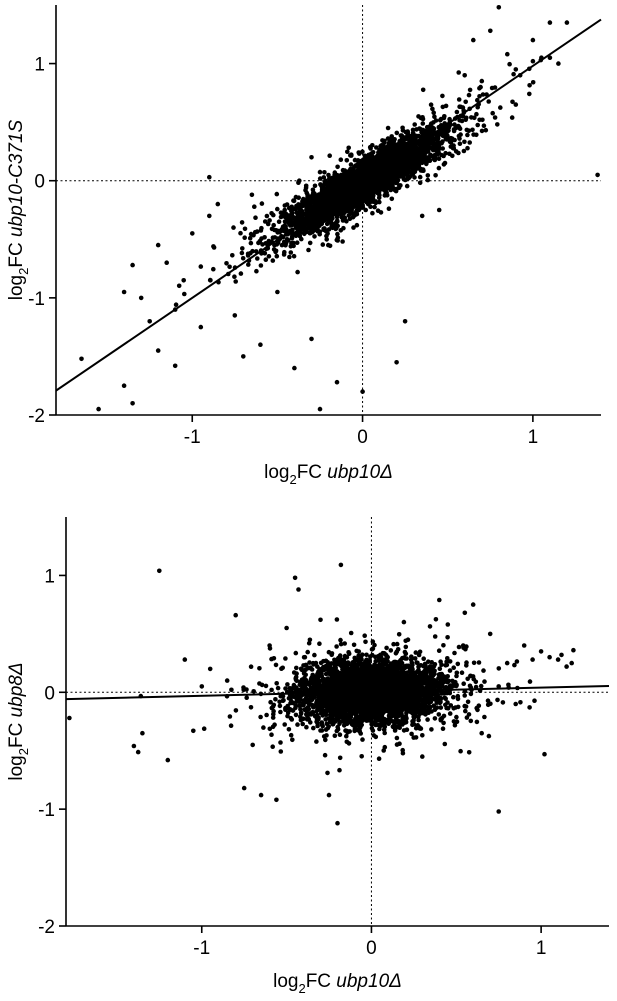 The height and width of the screenshot is (1001, 617). Describe the element at coordinates (362, 437) in the screenshot. I see `x-tick-label: 0` at that location.